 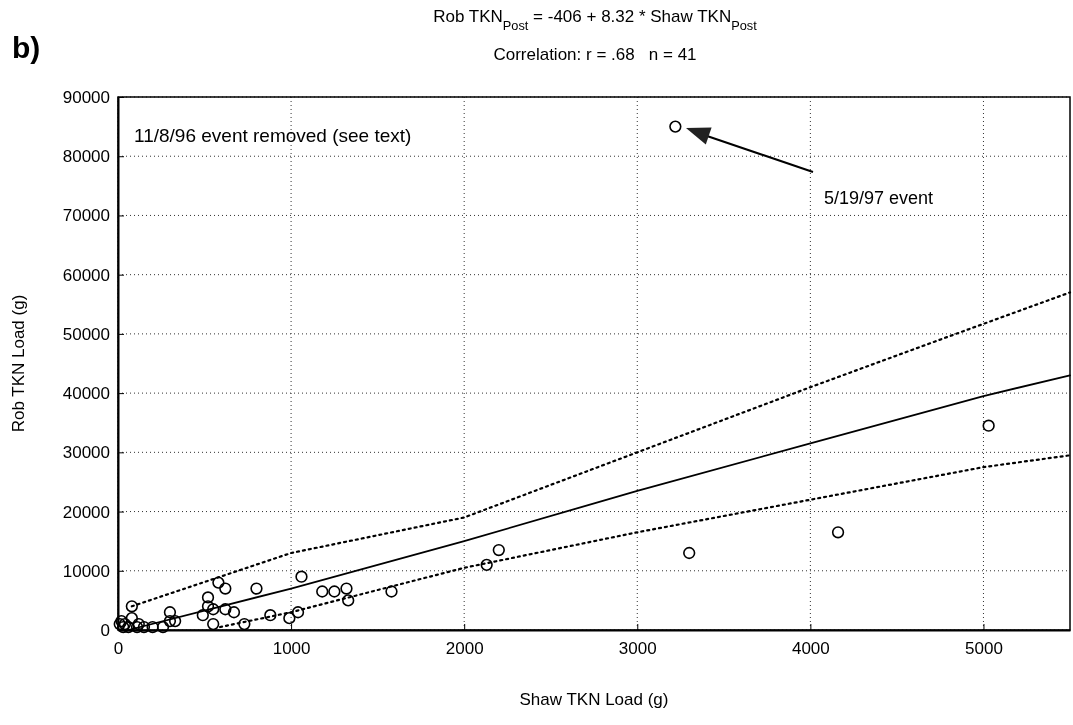 What do you see at coordinates (118, 649) in the screenshot?
I see `x-tick-label: 0` at bounding box center [118, 649].